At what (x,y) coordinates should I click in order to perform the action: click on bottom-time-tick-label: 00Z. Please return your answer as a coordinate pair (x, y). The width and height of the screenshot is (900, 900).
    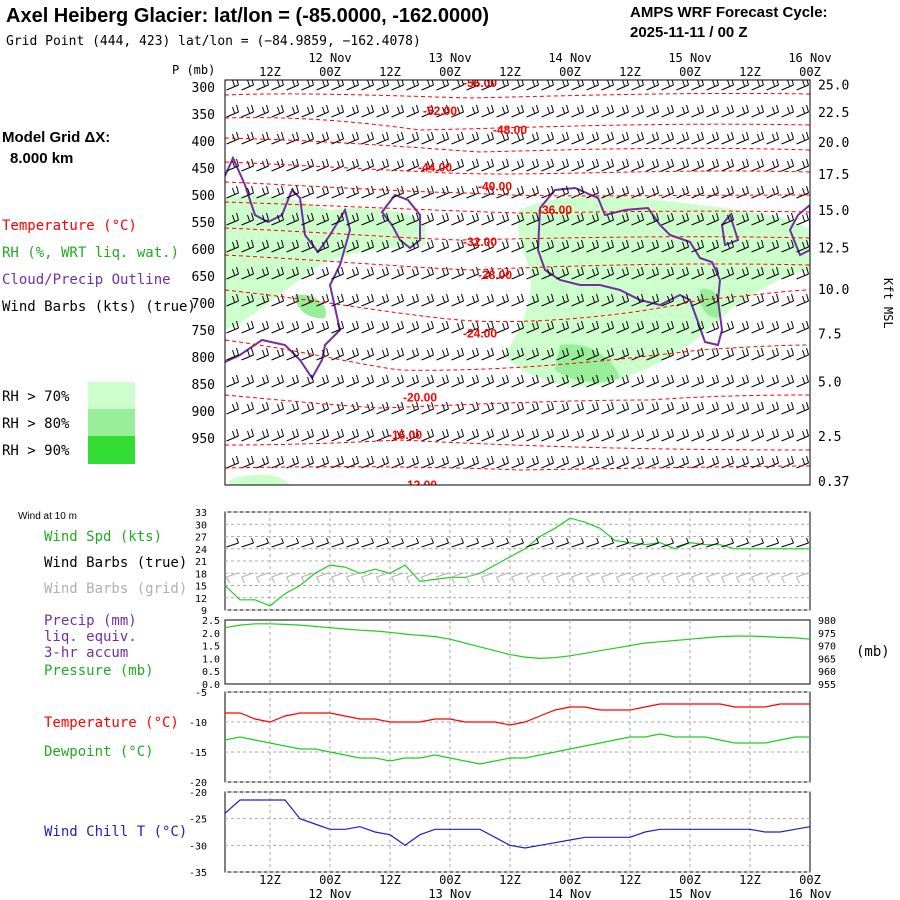
    Looking at the image, I should click on (690, 880).